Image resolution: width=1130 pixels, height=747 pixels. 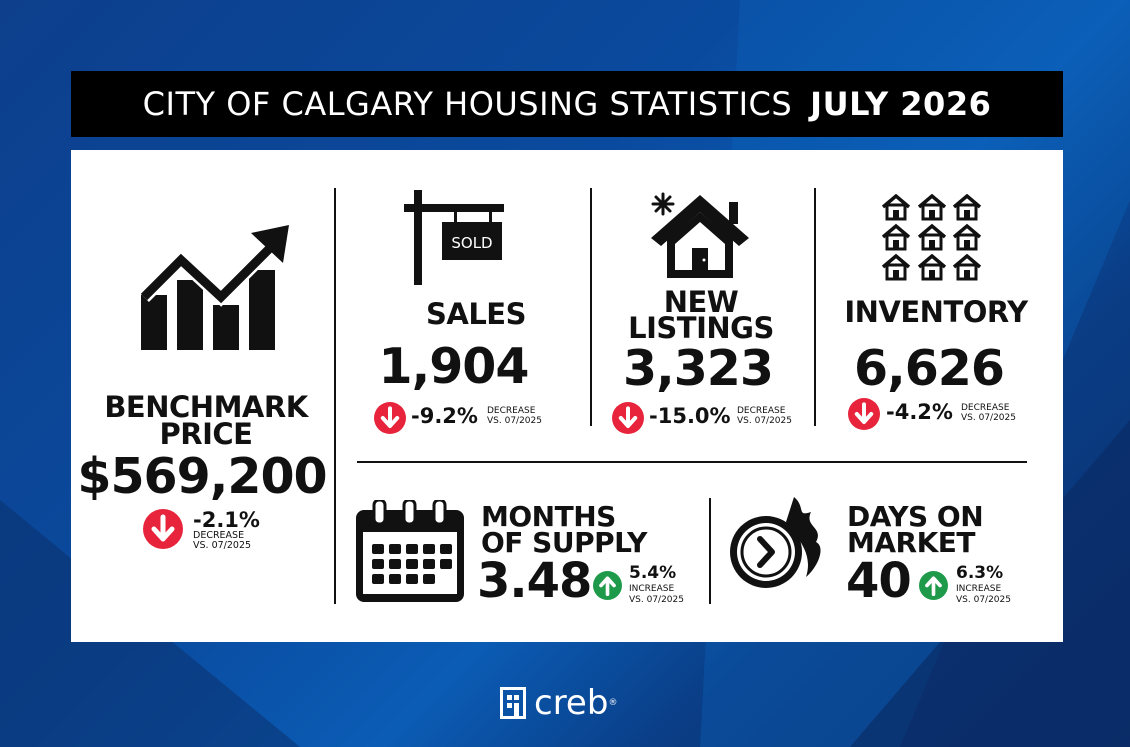 I want to click on sales-comparison: VS. 07/2025, so click(x=514, y=421).